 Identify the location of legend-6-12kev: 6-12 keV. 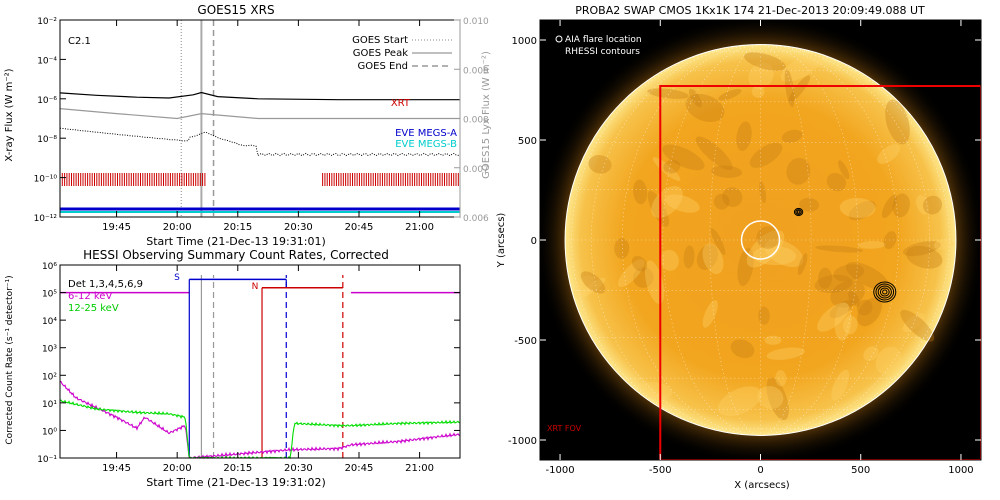
(90, 296).